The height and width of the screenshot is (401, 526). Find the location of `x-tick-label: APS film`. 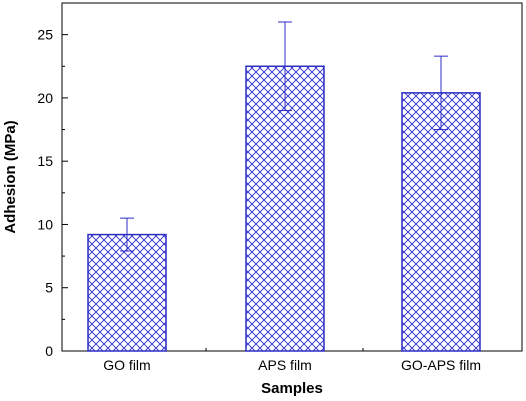

x-tick-label: APS film is located at coordinates (285, 365).